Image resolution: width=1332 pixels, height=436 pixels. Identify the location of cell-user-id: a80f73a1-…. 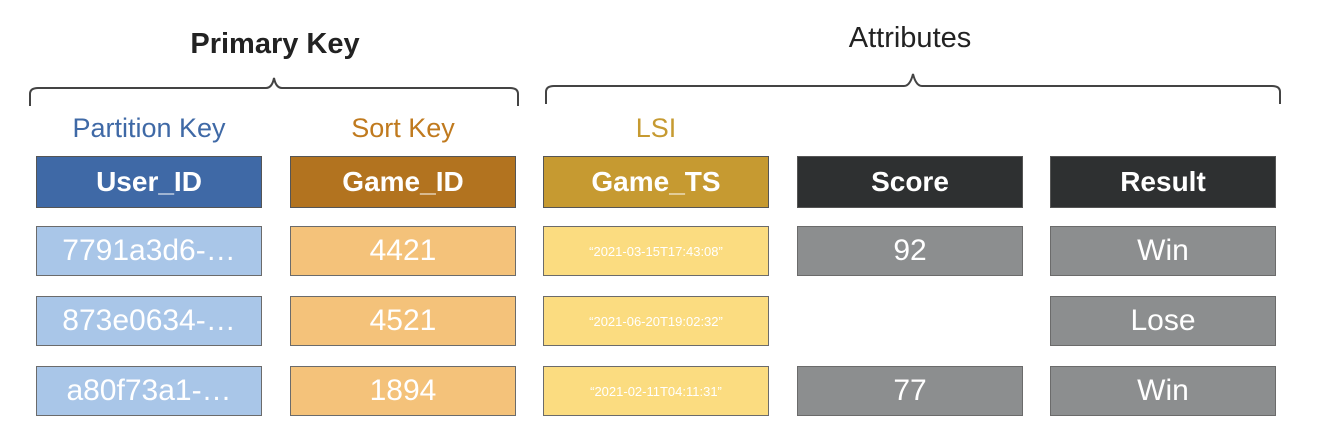
(149, 391).